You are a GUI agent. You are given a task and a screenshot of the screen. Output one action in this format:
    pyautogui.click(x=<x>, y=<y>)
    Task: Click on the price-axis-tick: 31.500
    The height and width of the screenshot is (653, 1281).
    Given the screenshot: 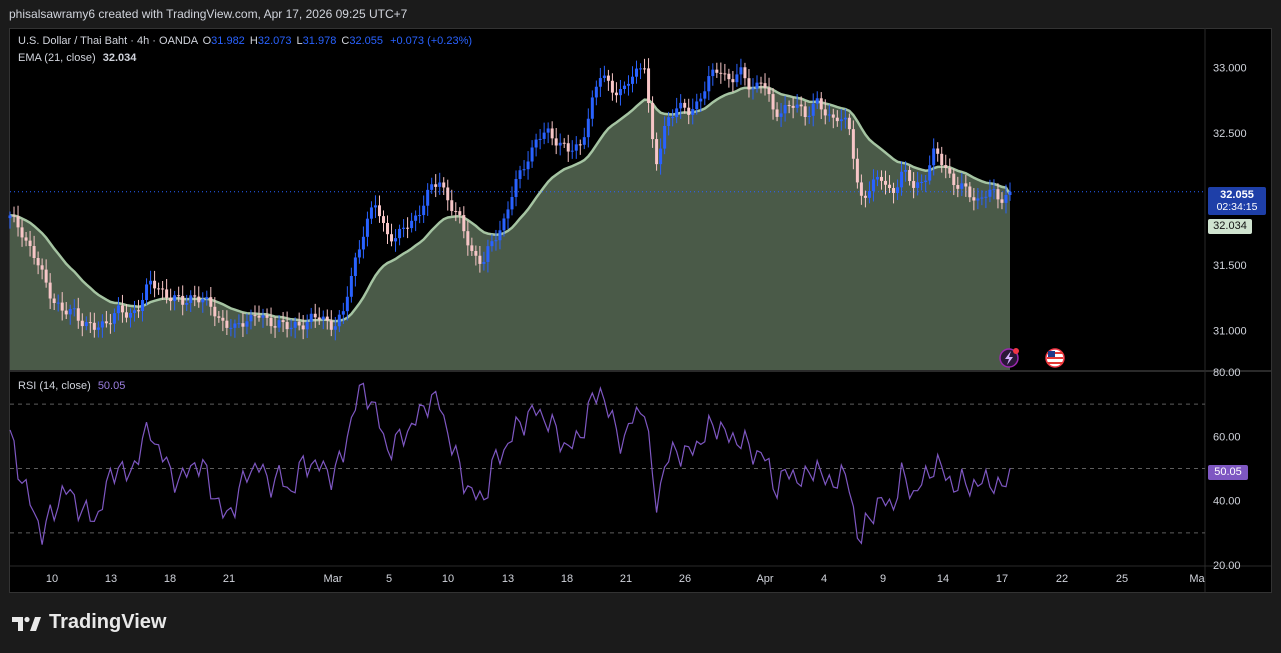 What is the action you would take?
    pyautogui.click(x=1230, y=266)
    